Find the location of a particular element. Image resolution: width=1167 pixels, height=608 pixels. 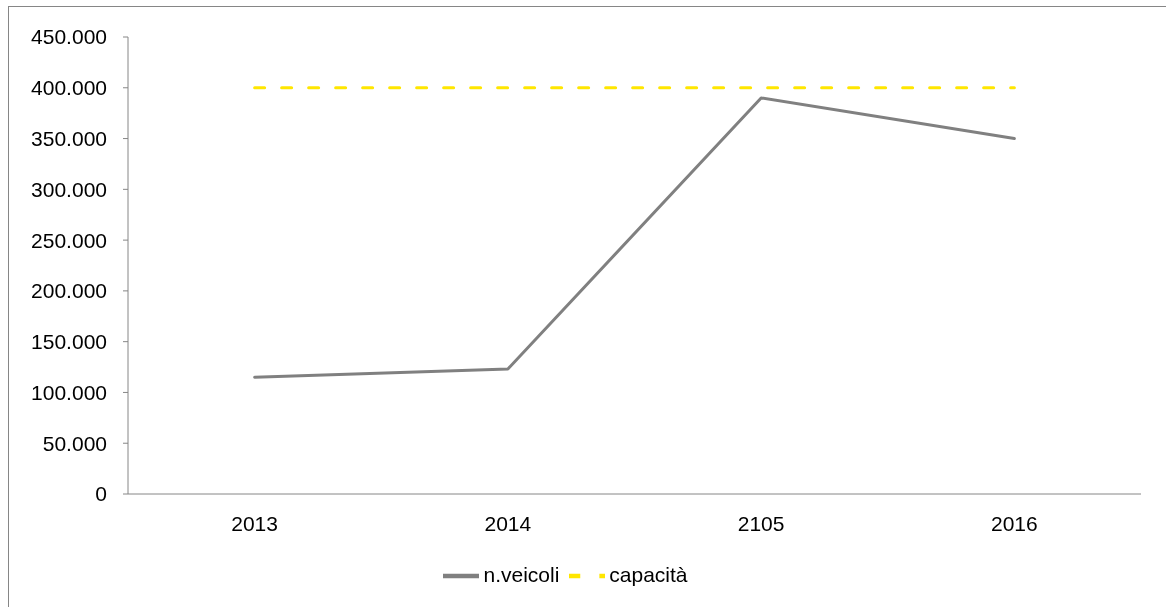

y-tick-label: 350.000 is located at coordinates (69, 139).